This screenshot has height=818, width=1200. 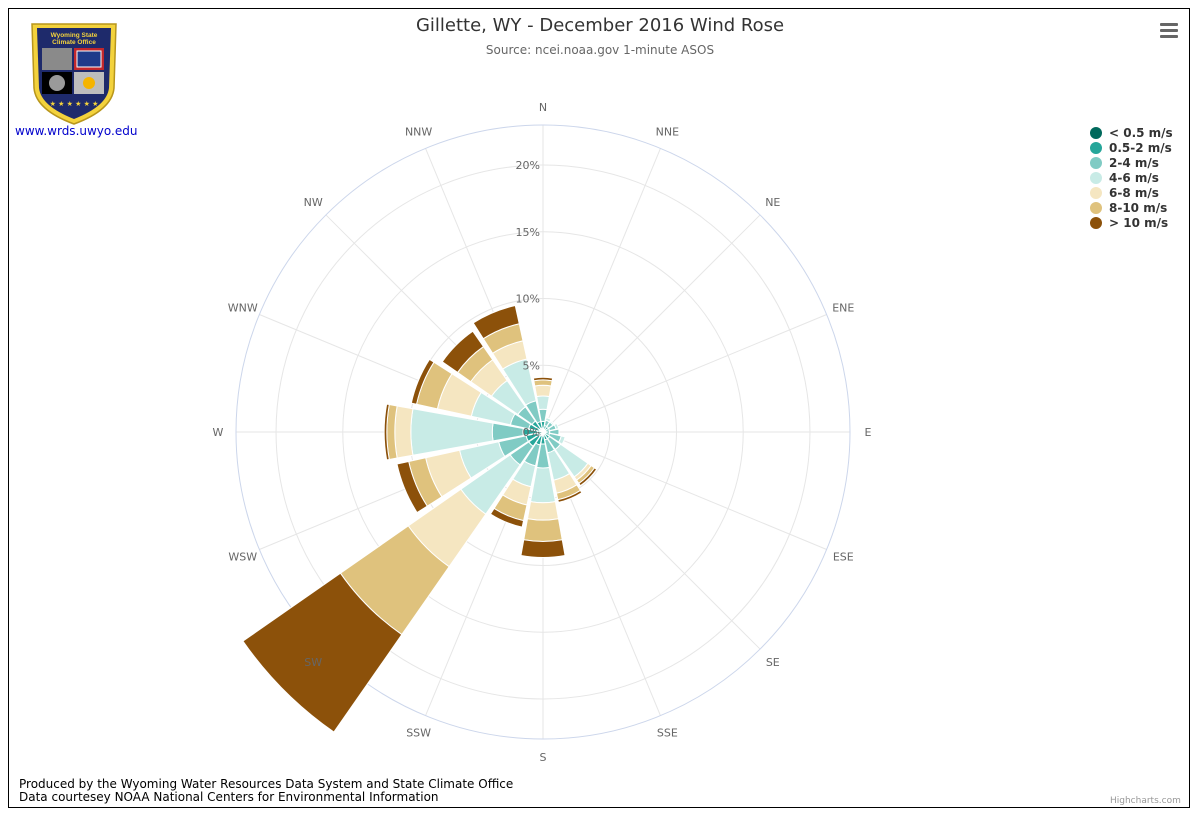 What do you see at coordinates (507, 517) in the screenshot?
I see `wedge-ssw` at bounding box center [507, 517].